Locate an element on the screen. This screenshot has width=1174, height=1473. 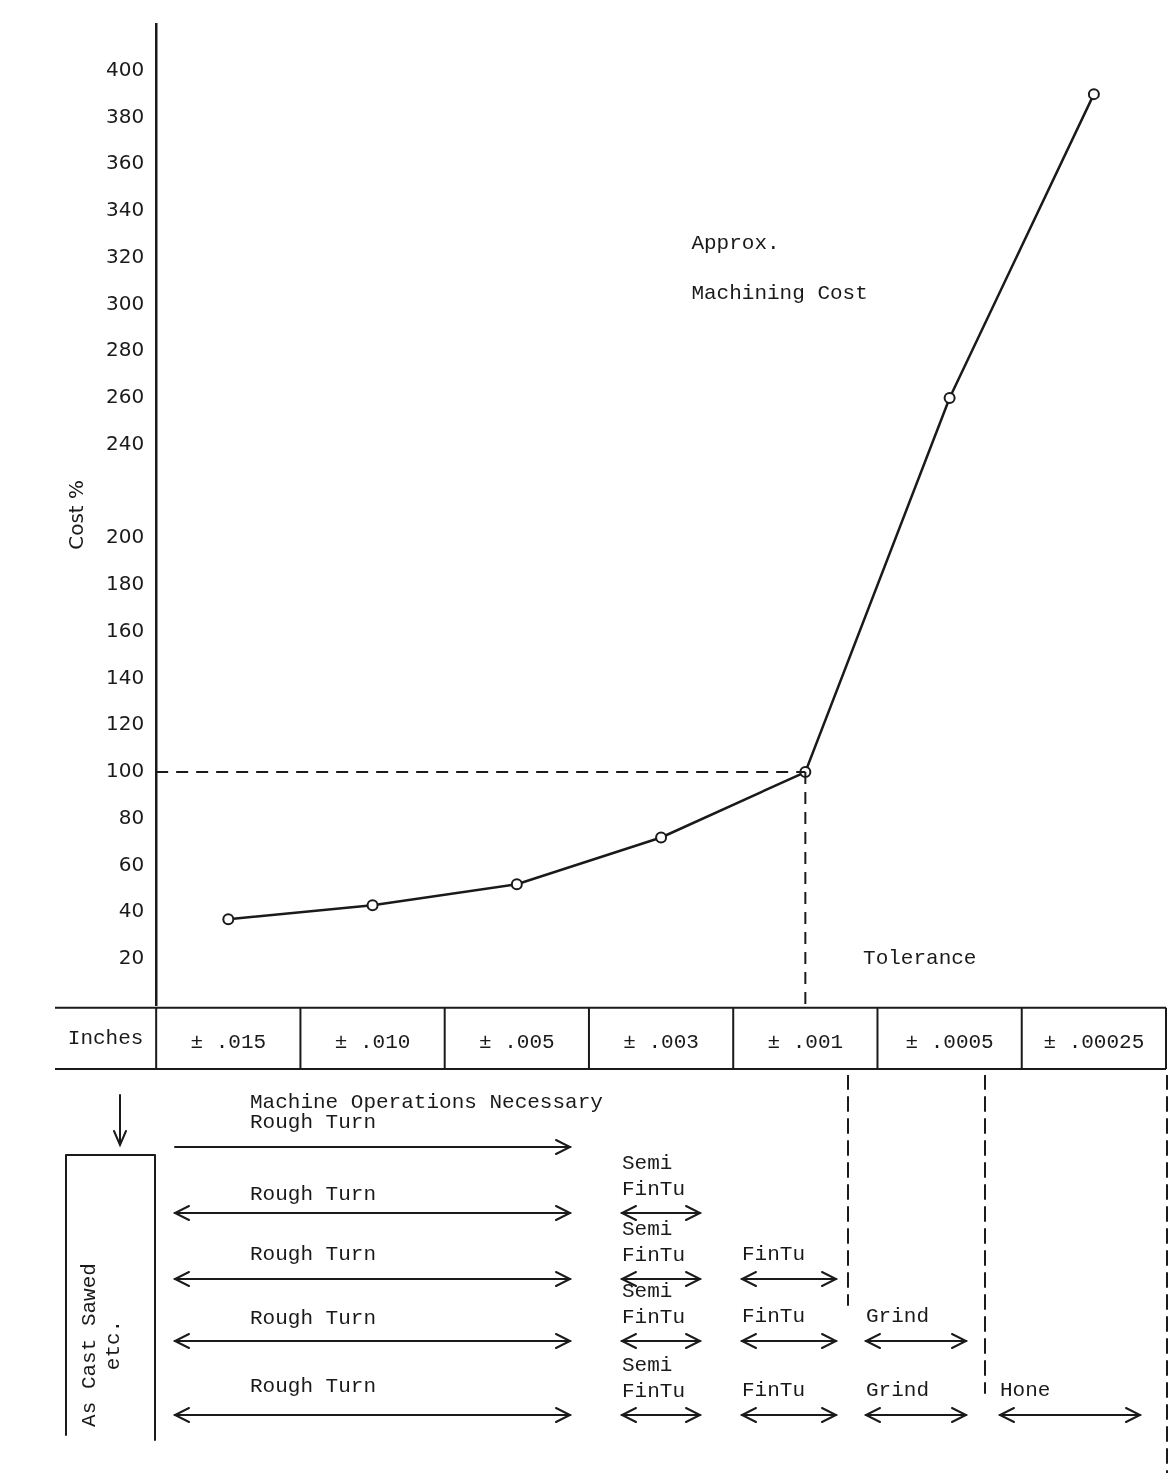
y-tick-label: 340 is located at coordinates (125, 209).